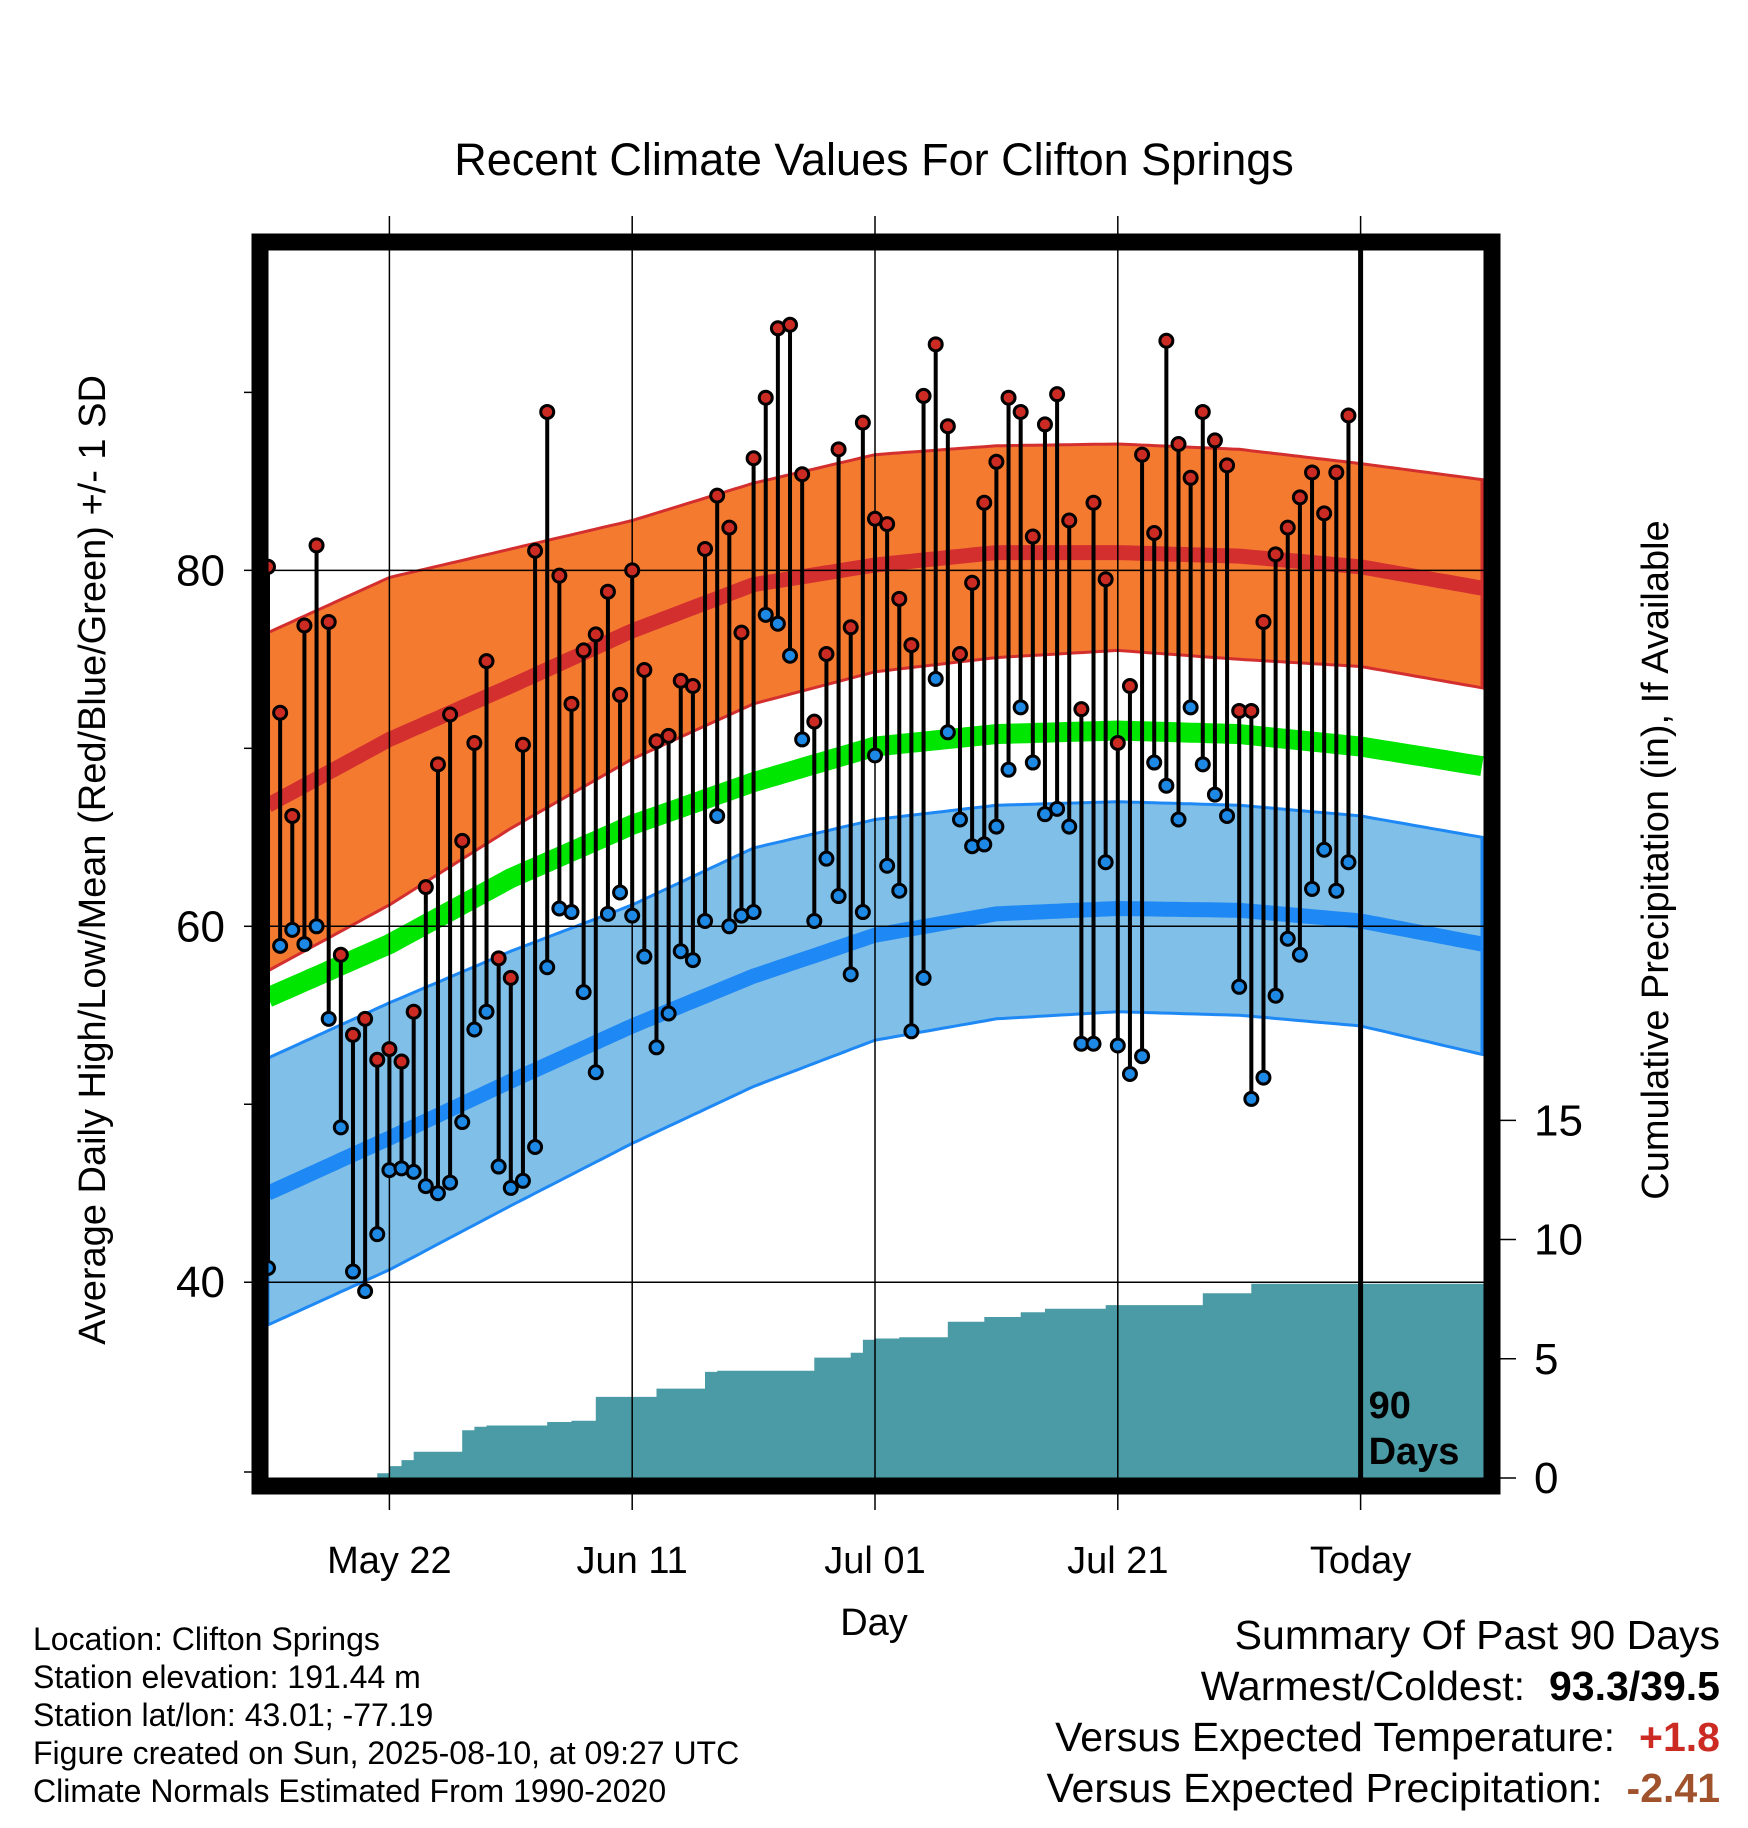 The image size is (1748, 1828). I want to click on x-tick-label: Jun 11, so click(632, 1561).